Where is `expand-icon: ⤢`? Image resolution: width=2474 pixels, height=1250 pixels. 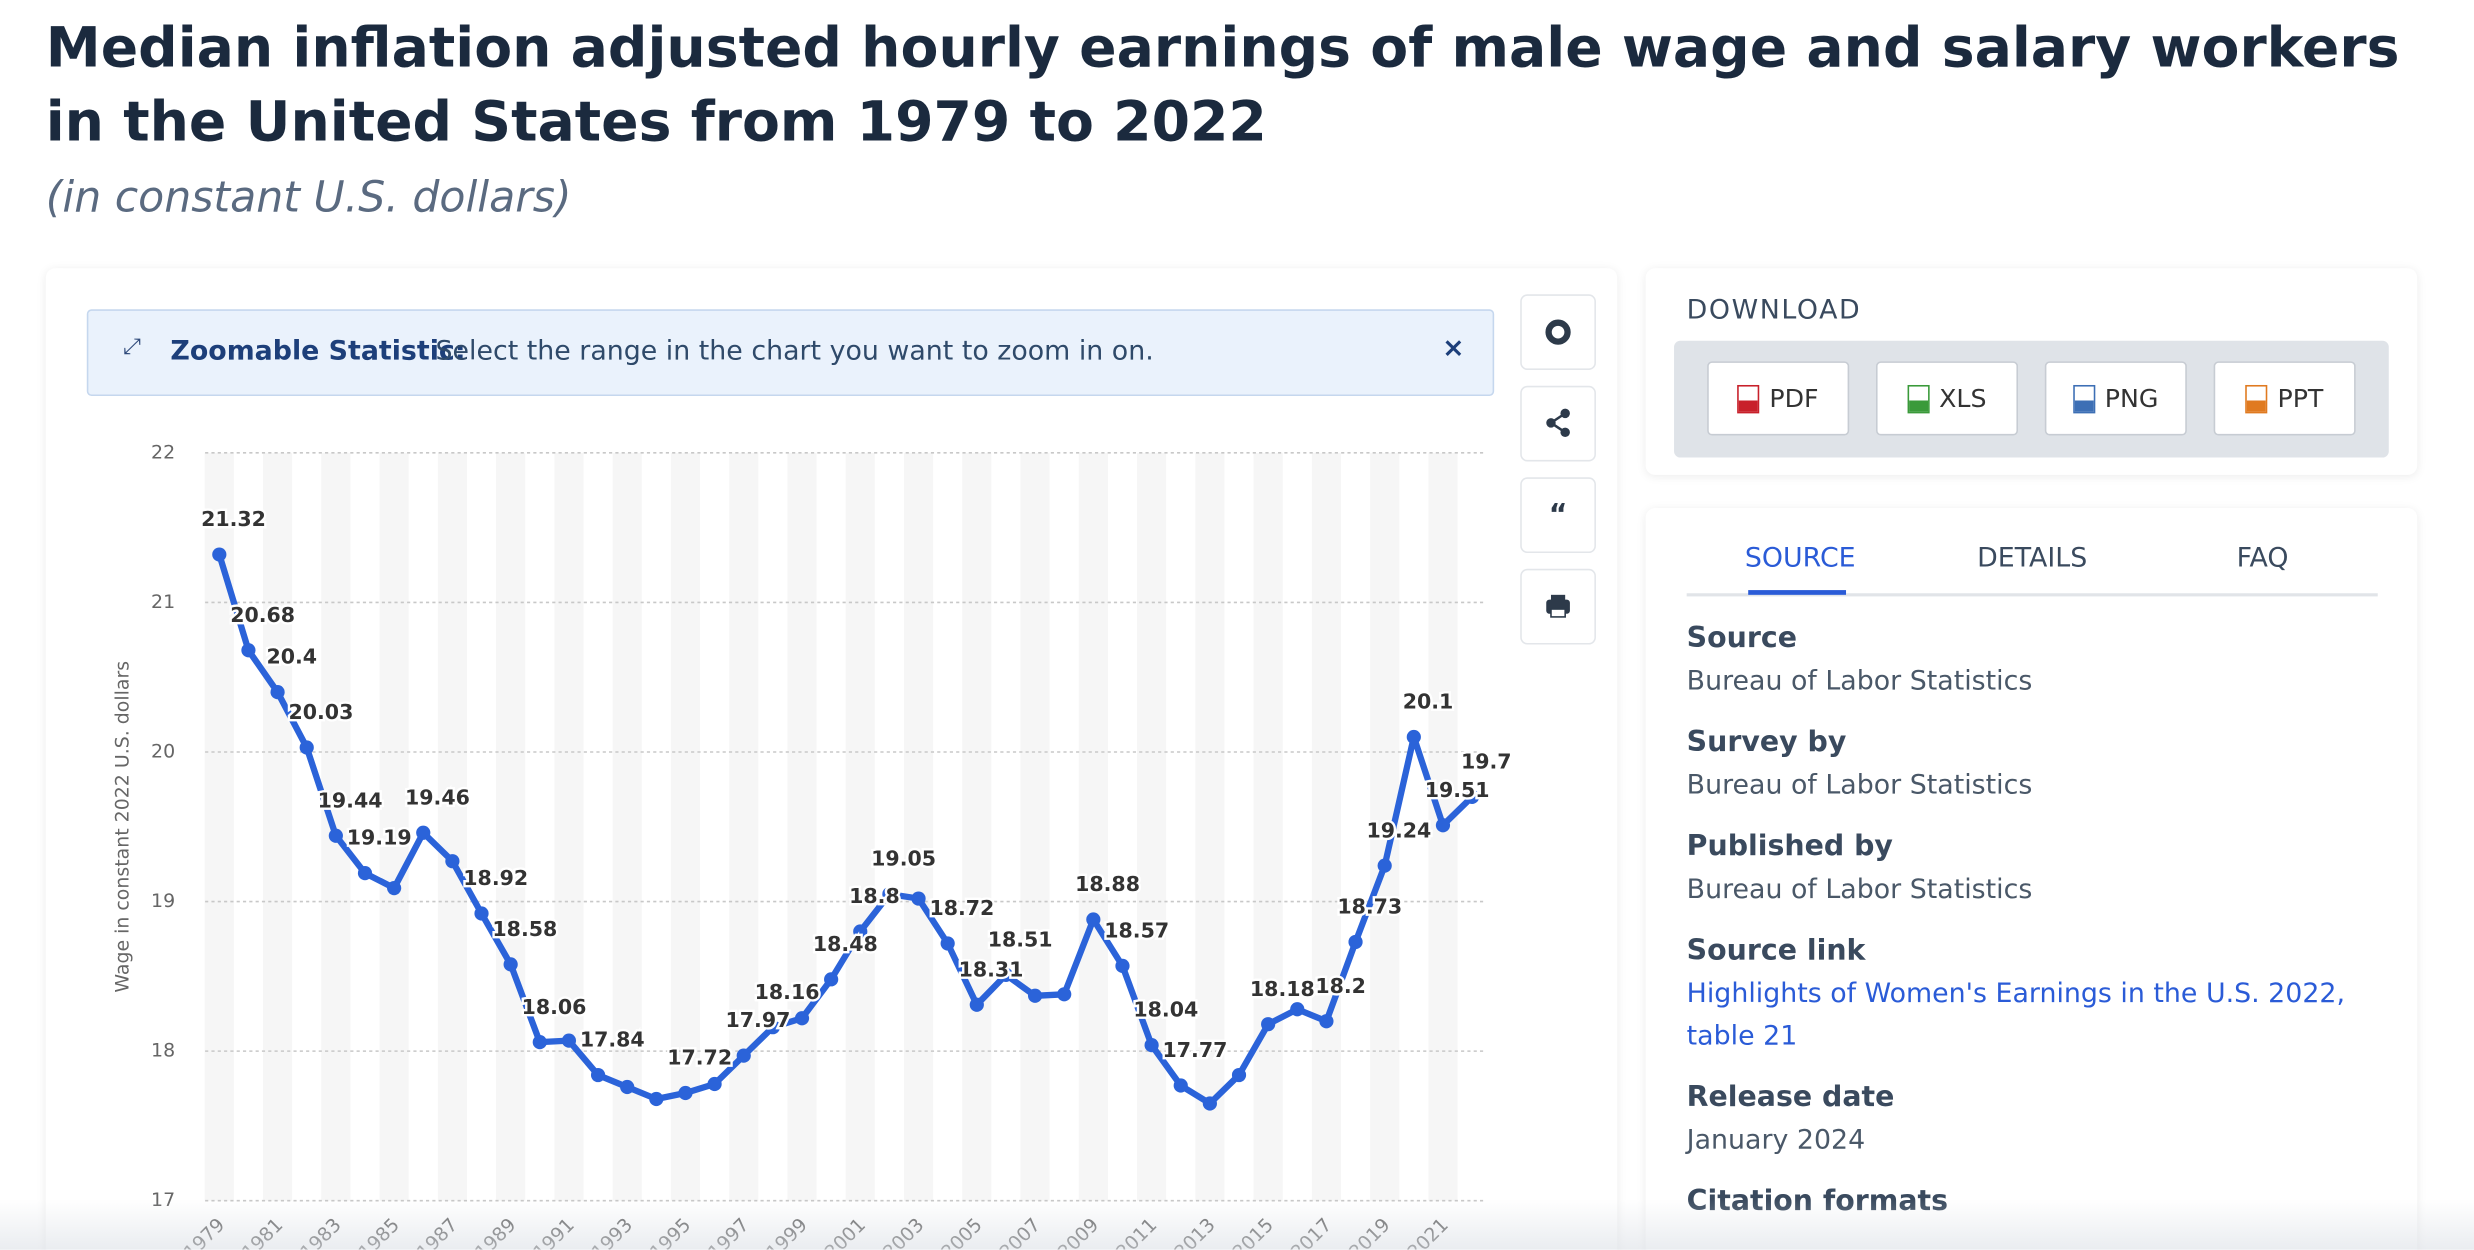
expand-icon: ⤢ is located at coordinates (132, 347).